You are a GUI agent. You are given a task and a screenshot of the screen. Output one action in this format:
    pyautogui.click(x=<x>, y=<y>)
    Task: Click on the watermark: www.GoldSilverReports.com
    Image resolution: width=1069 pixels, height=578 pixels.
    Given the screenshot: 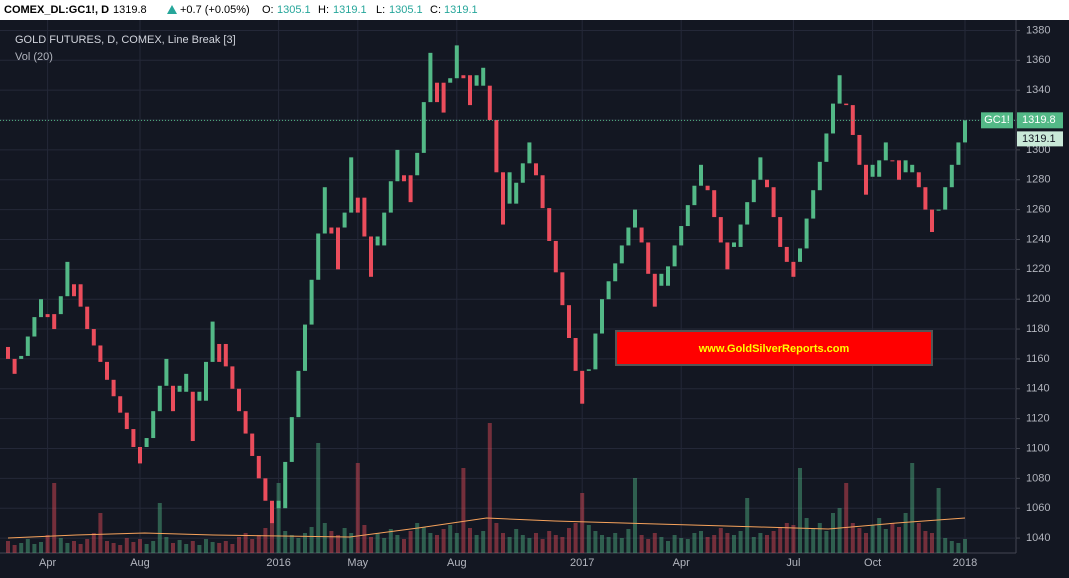 What is the action you would take?
    pyautogui.click(x=774, y=349)
    